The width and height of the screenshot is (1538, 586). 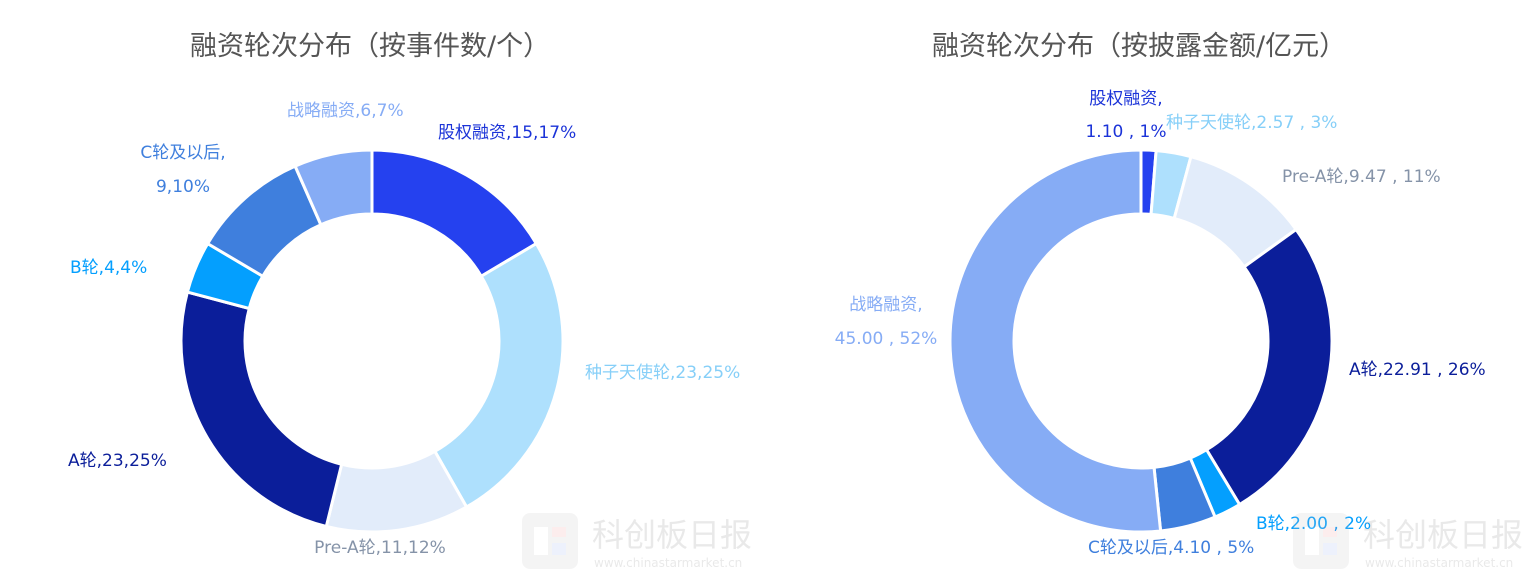 I want to click on slice-label: 战略融资,, so click(x=885, y=305).